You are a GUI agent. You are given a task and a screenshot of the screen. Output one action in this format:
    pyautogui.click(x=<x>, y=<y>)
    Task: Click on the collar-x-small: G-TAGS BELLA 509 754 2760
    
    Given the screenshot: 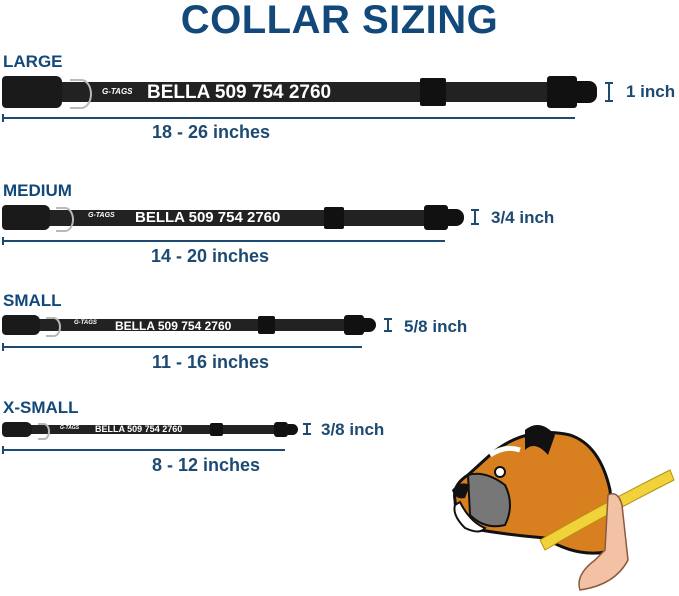 What is the action you would take?
    pyautogui.click(x=150, y=431)
    